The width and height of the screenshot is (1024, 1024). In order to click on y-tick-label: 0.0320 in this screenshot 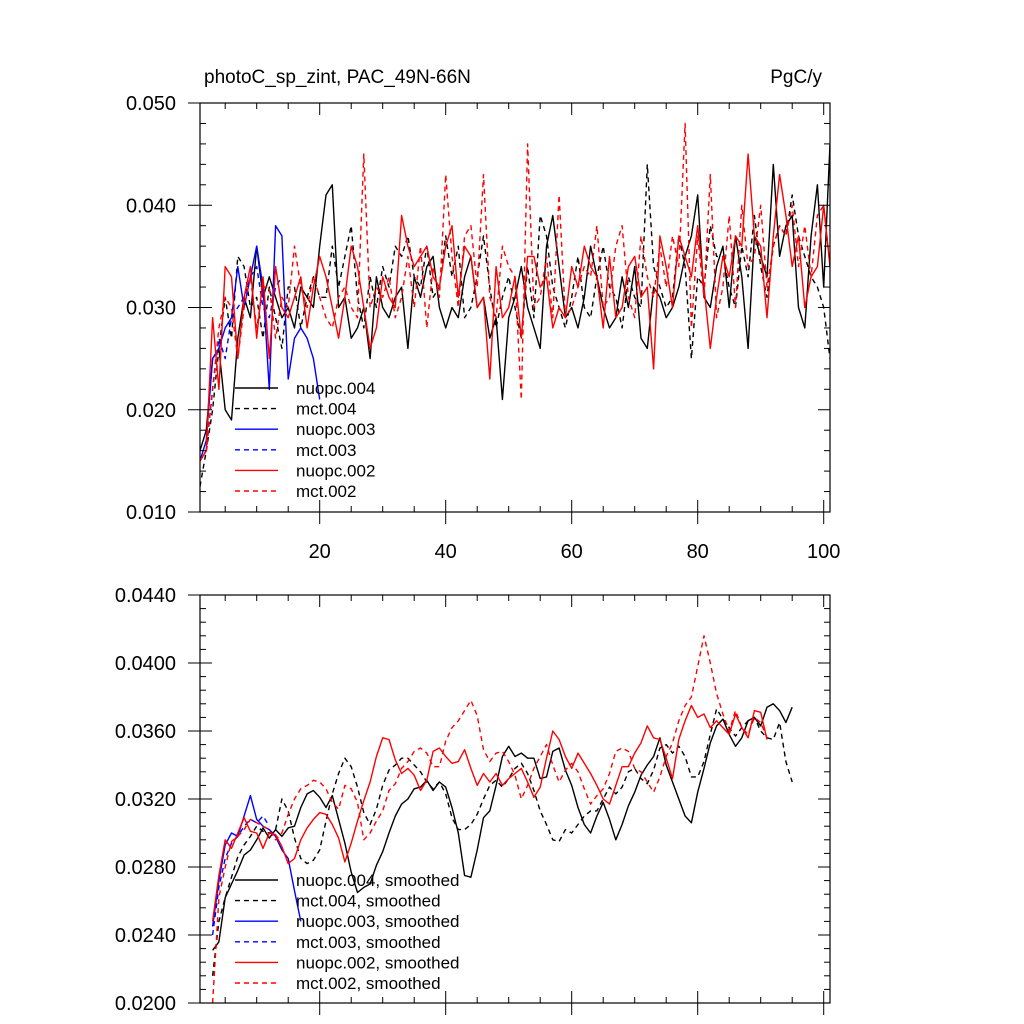, I will do `click(145, 800)`.